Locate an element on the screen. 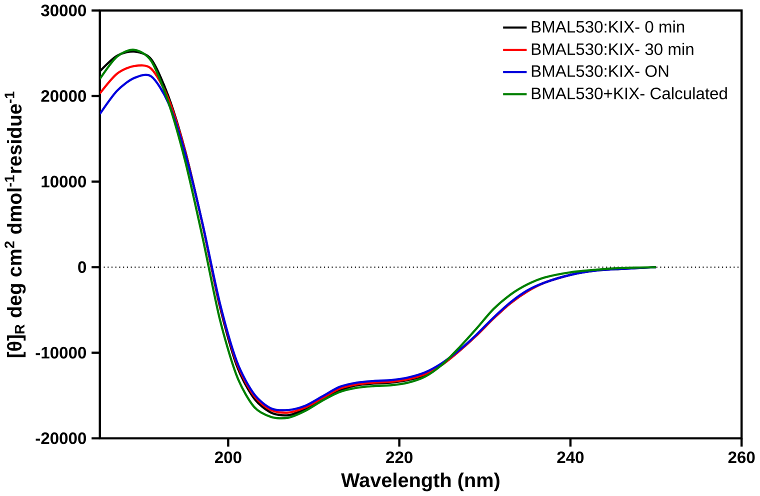 Image resolution: width=760 pixels, height=496 pixels. legend-label: BMAL530:KIX- 30 min is located at coordinates (613, 49).